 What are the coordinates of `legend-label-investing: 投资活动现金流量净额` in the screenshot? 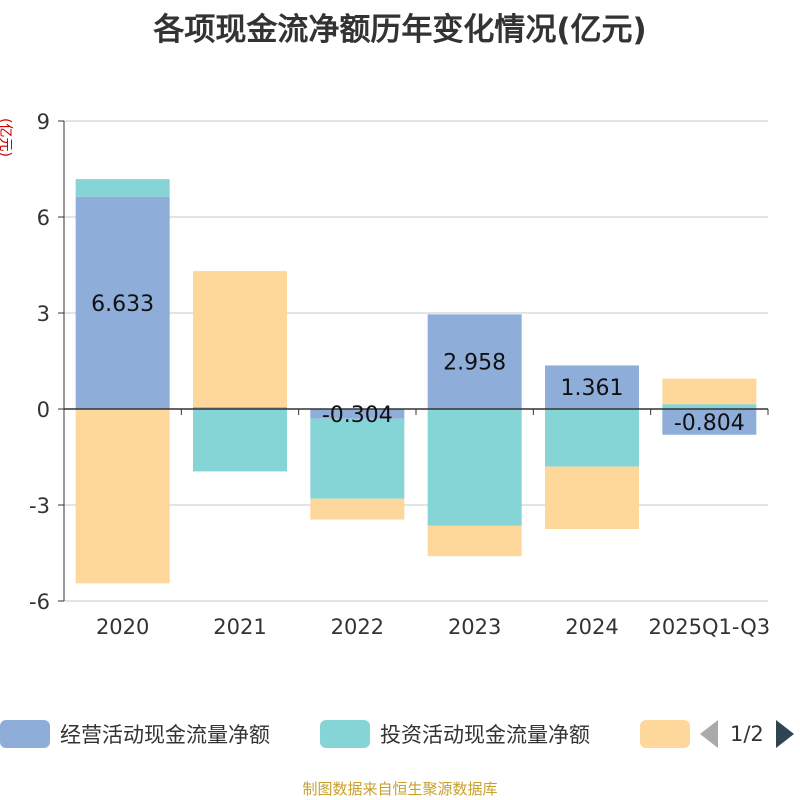 It's located at (485, 735).